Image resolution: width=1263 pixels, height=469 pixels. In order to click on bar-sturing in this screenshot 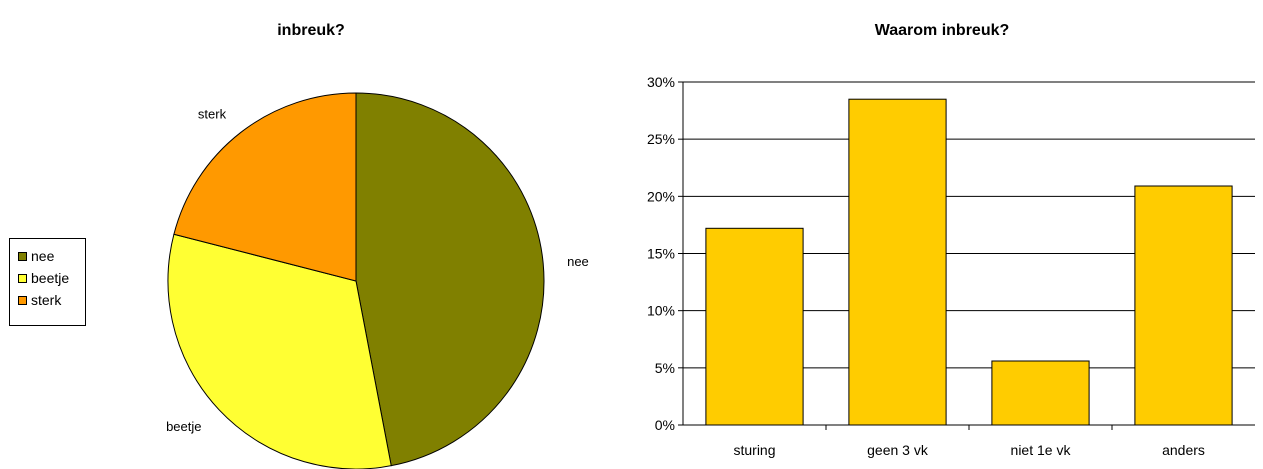, I will do `click(754, 326)`.